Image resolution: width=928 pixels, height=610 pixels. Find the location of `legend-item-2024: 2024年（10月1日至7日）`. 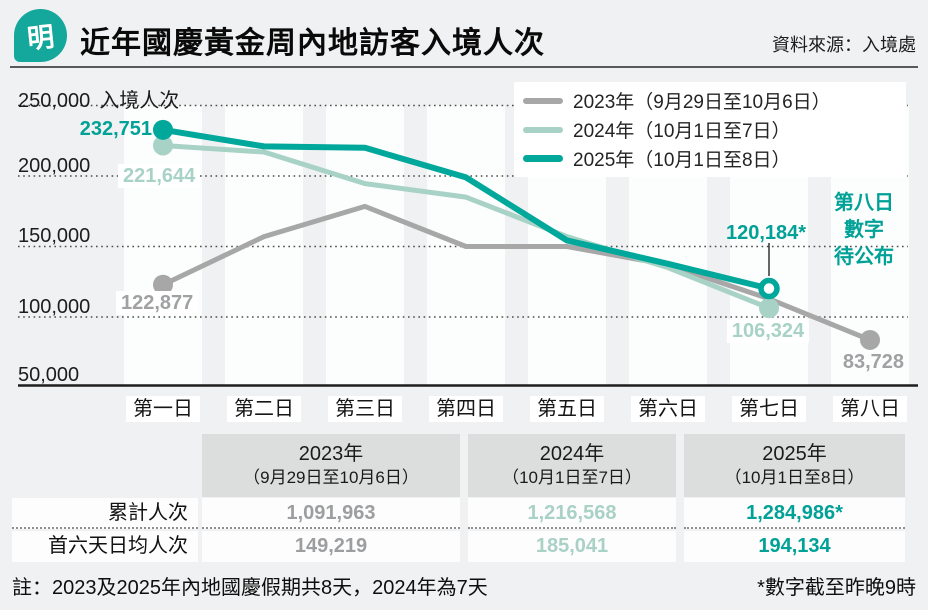

legend-item-2024: 2024年（10月1日至7日） is located at coordinates (714, 129).